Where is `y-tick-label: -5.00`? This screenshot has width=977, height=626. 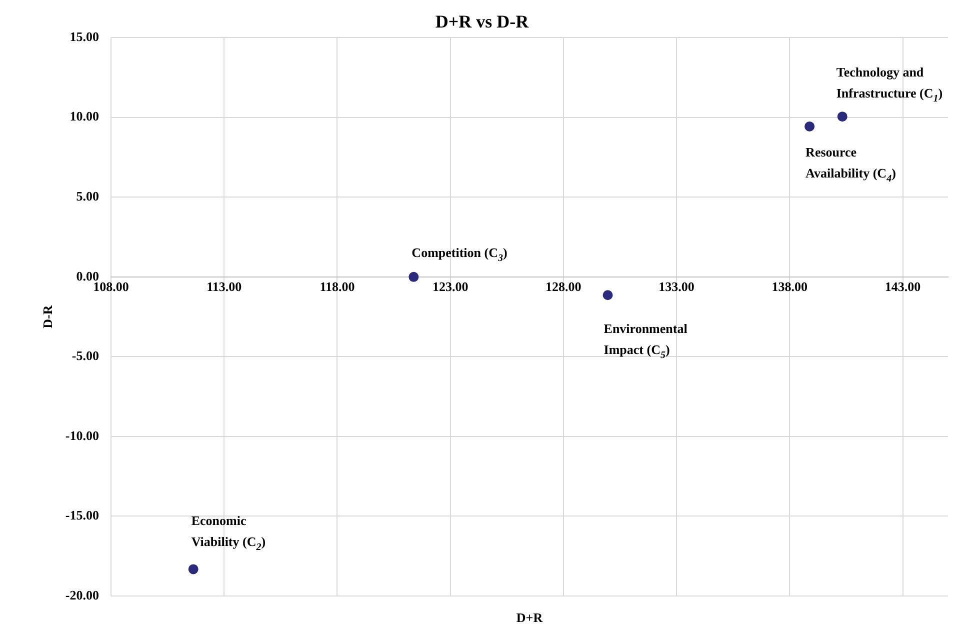 y-tick-label: -5.00 is located at coordinates (85, 356).